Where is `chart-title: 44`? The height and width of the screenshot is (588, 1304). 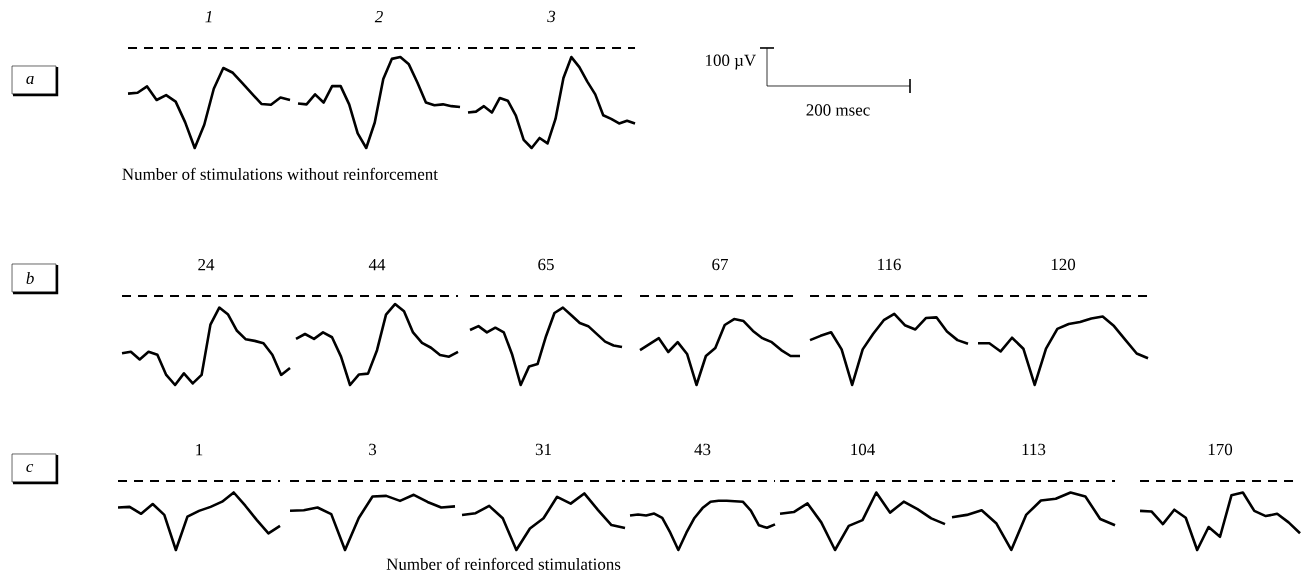
chart-title: 44 is located at coordinates (377, 265).